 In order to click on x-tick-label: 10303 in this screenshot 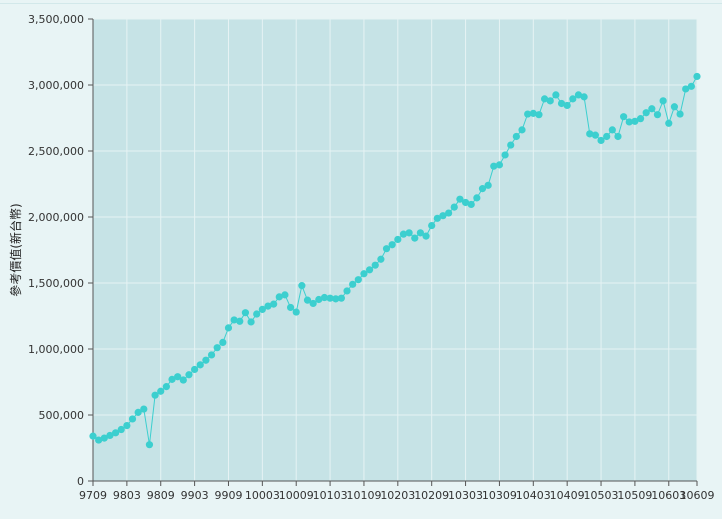, I will do `click(465, 495)`.